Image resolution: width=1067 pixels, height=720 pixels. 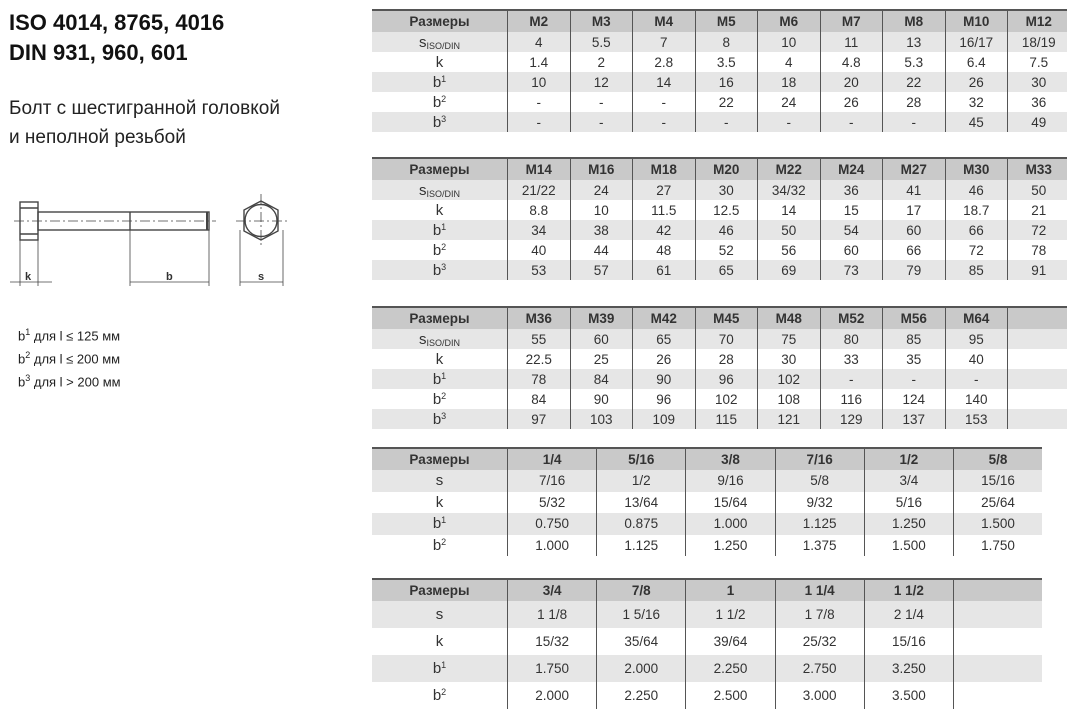 I want to click on table-cell: 1 7/8, so click(x=819, y=614).